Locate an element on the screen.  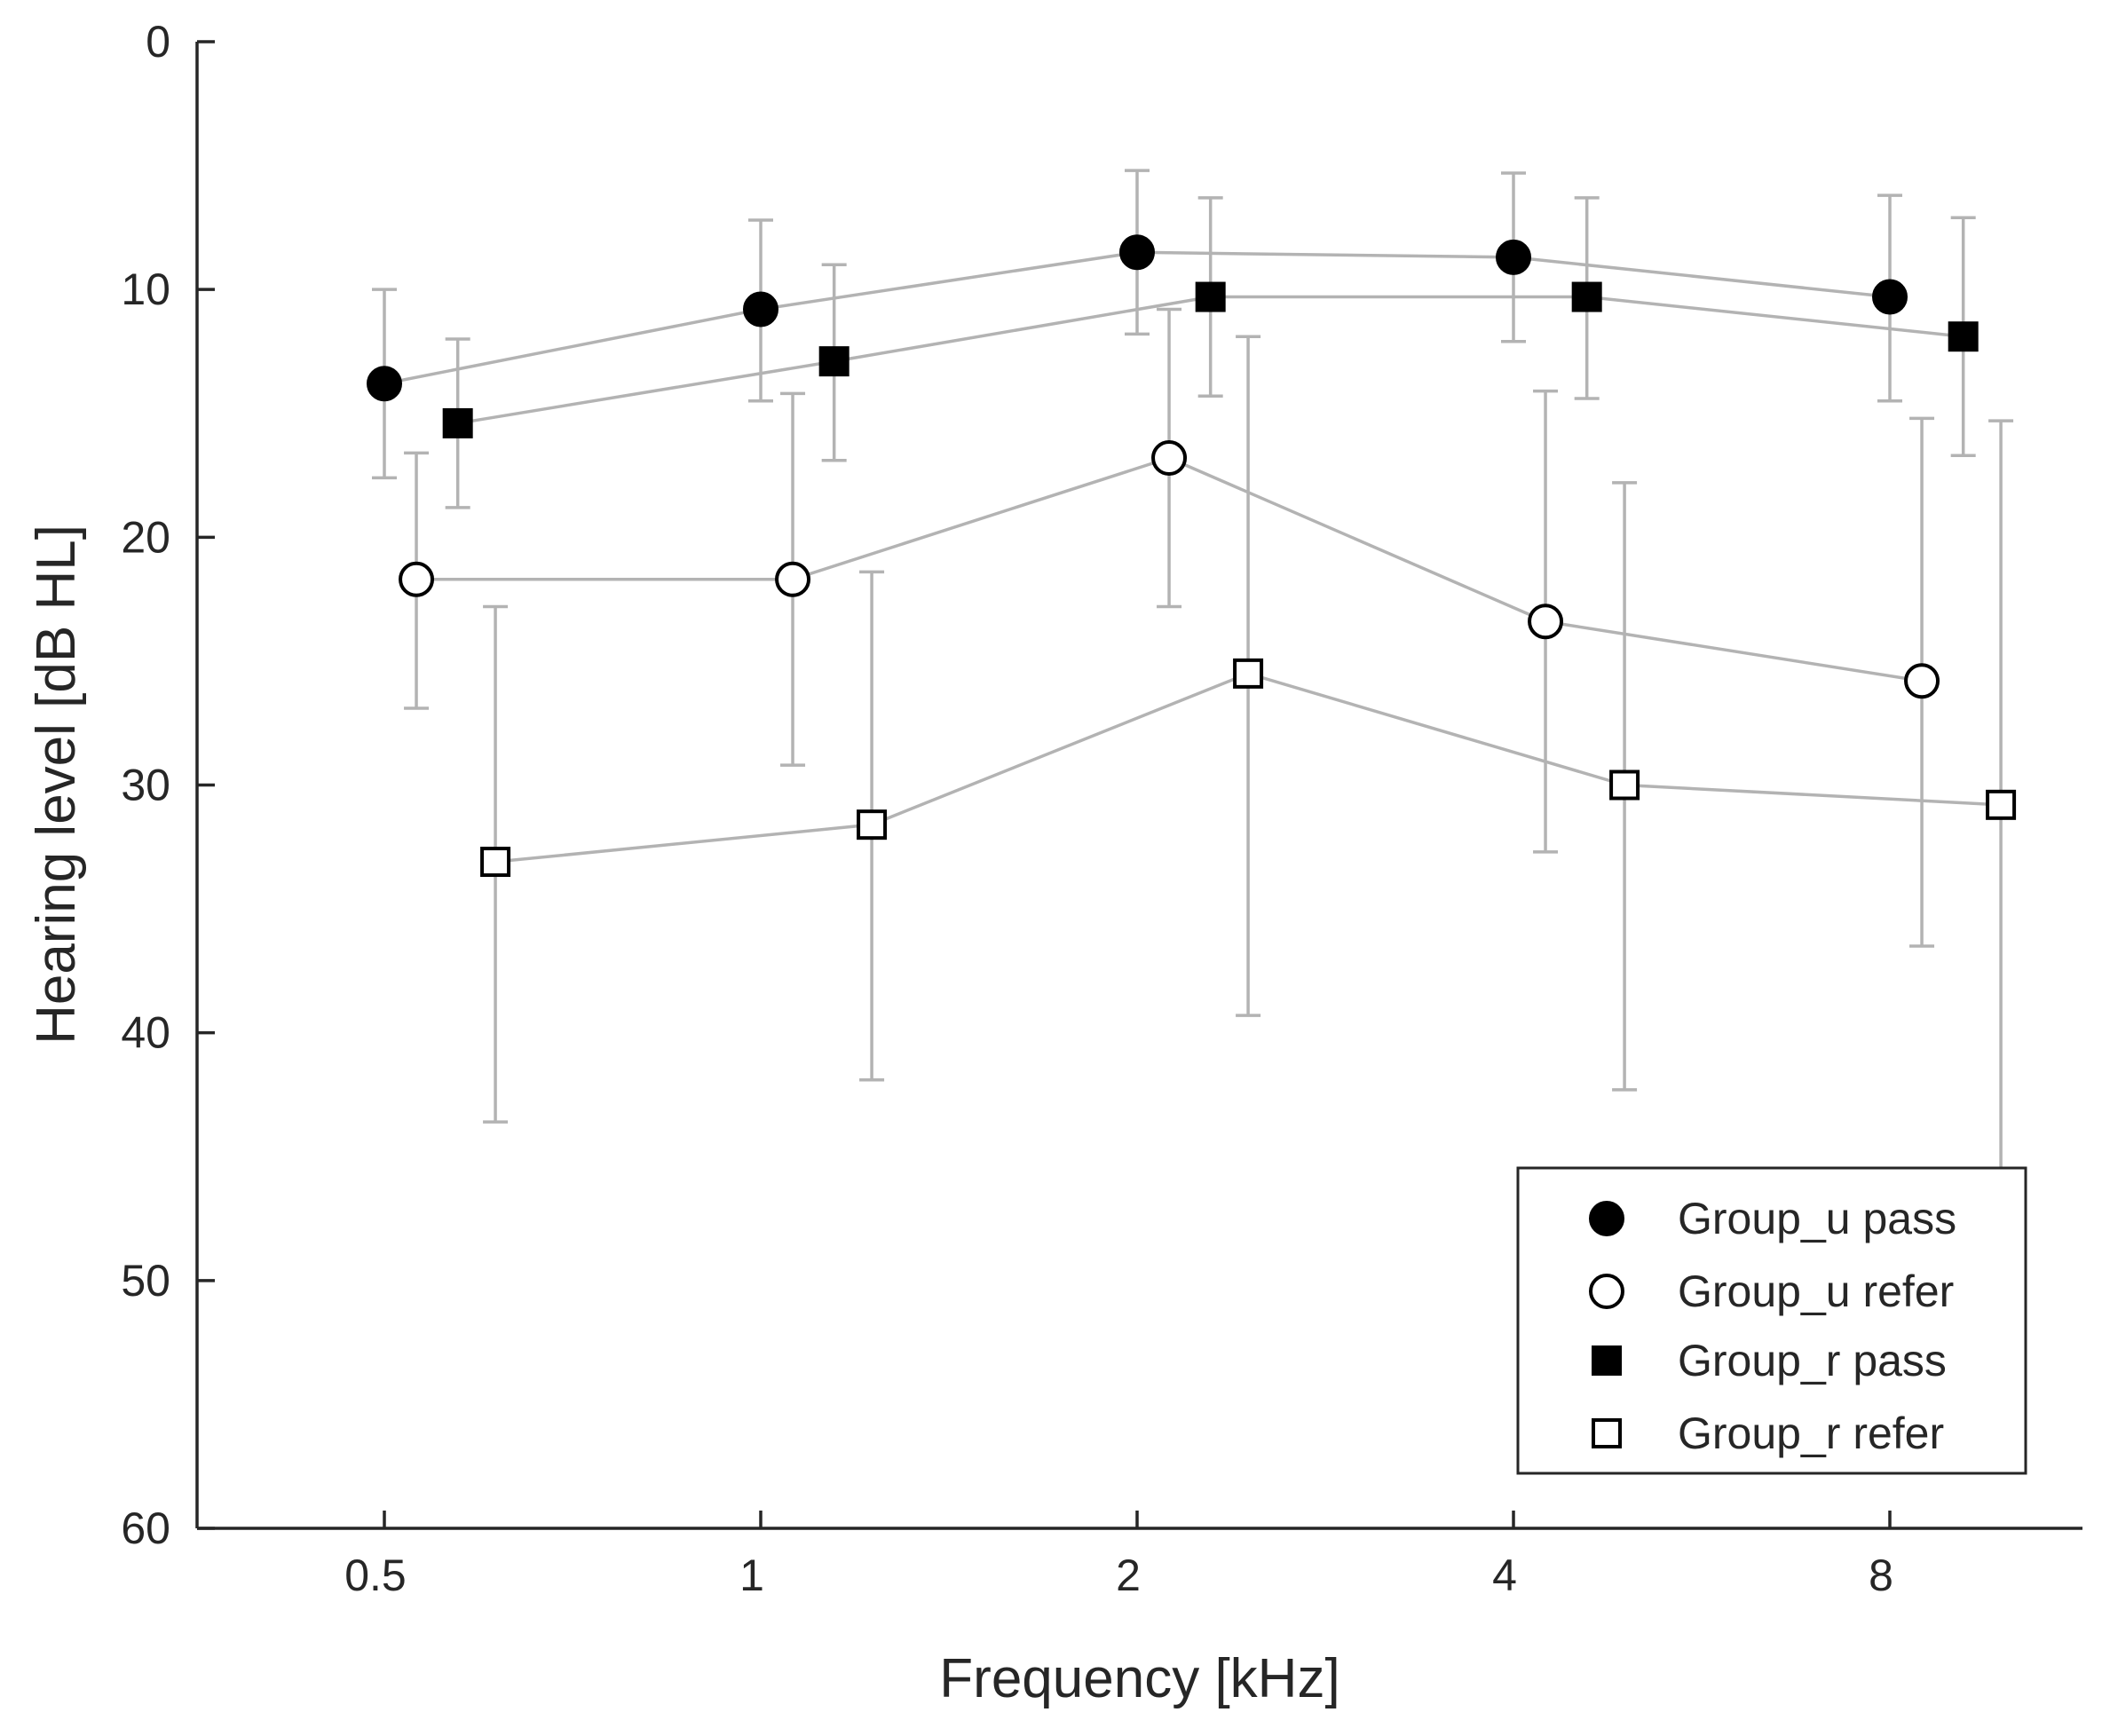
x-tick-label: 1 is located at coordinates (751, 1575).